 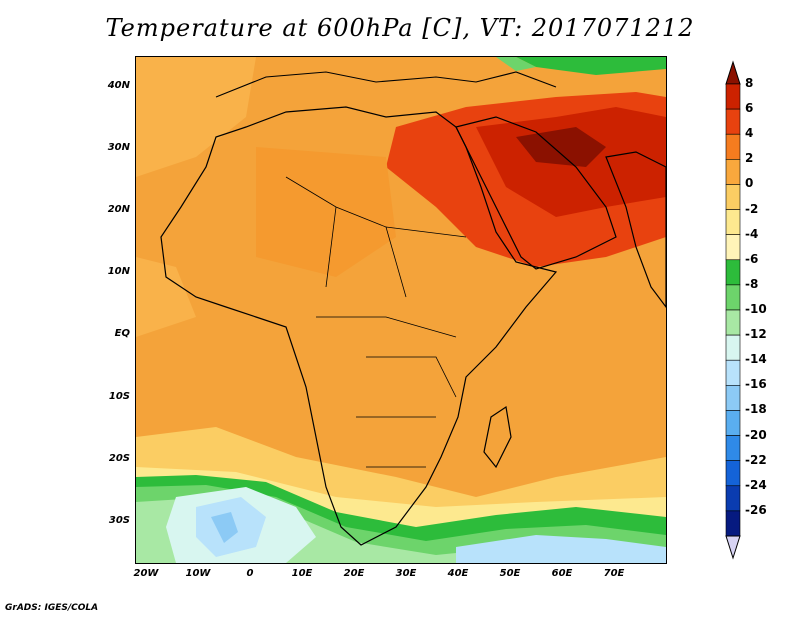 I want to click on colorbar-label: -4, so click(x=752, y=233).